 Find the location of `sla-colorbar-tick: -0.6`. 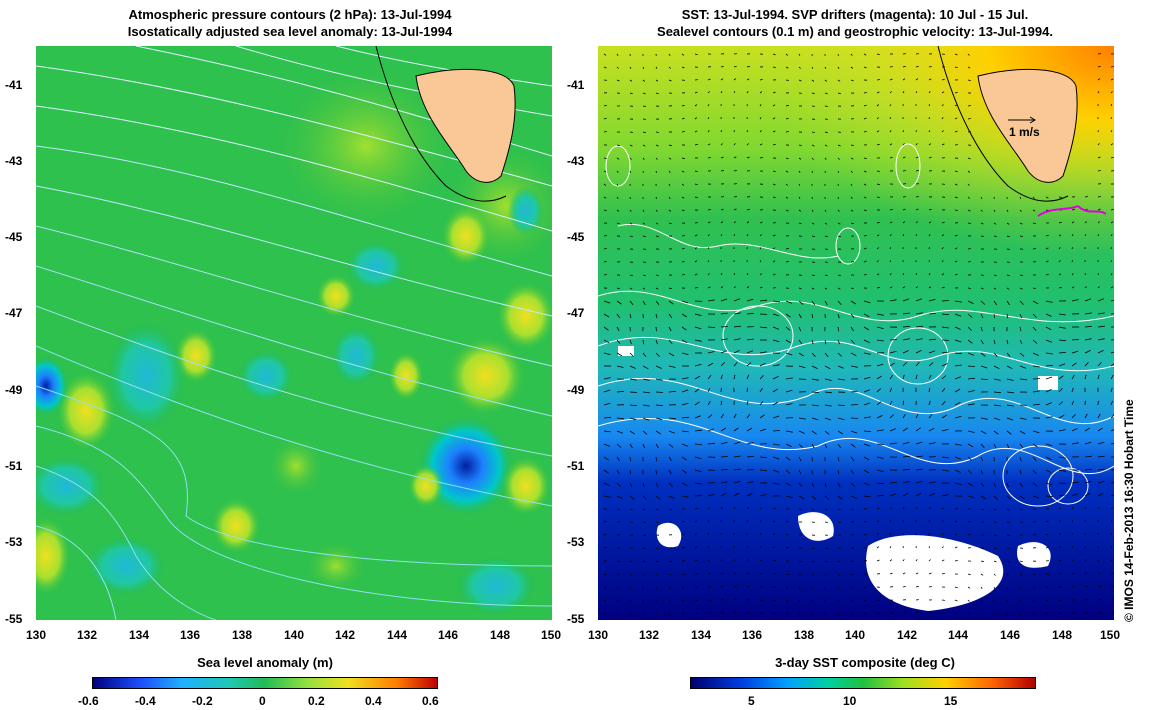

sla-colorbar-tick: -0.6 is located at coordinates (88, 701).